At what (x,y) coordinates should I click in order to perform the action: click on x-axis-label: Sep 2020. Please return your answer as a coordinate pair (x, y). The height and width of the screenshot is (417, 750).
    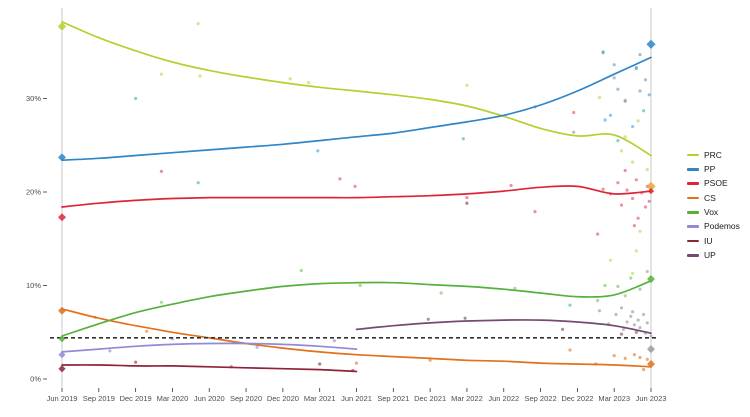
    Looking at the image, I should click on (246, 398).